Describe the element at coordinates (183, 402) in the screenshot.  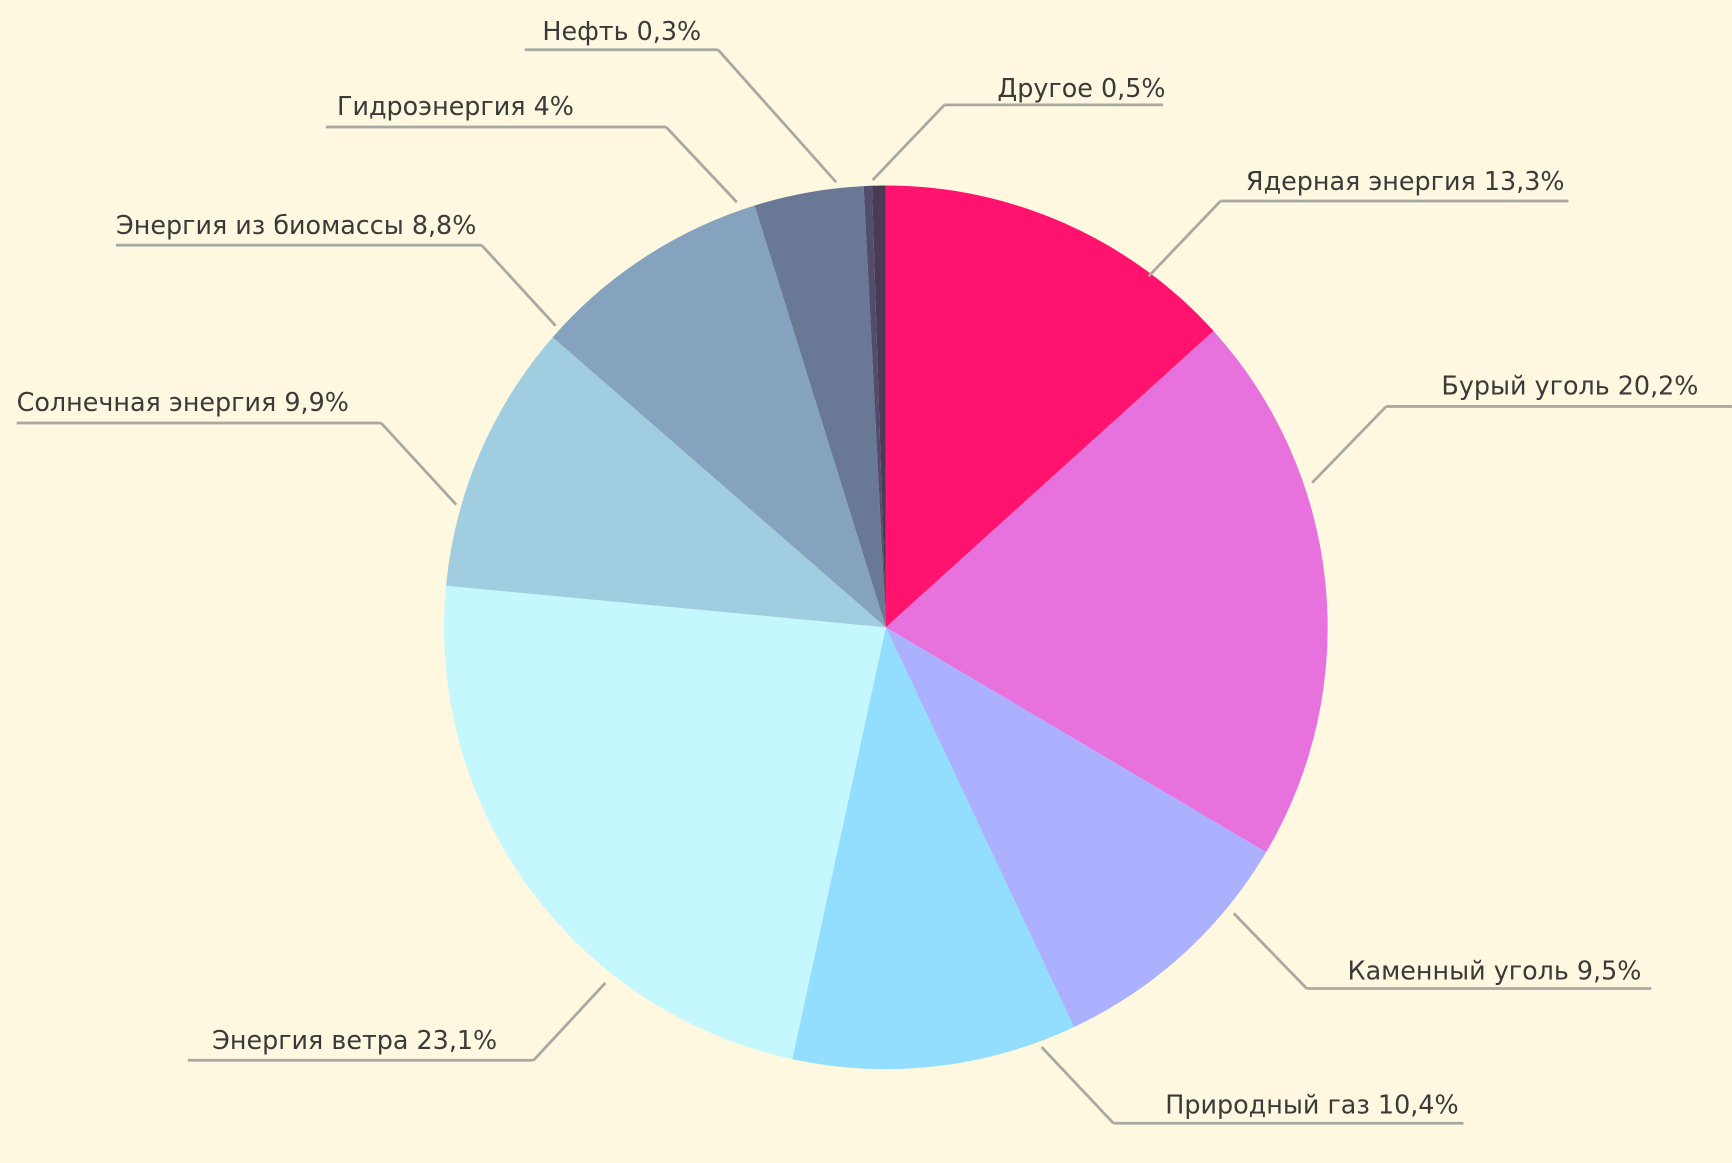
I see `slice-label: Солнечная энергия 9,9%` at that location.